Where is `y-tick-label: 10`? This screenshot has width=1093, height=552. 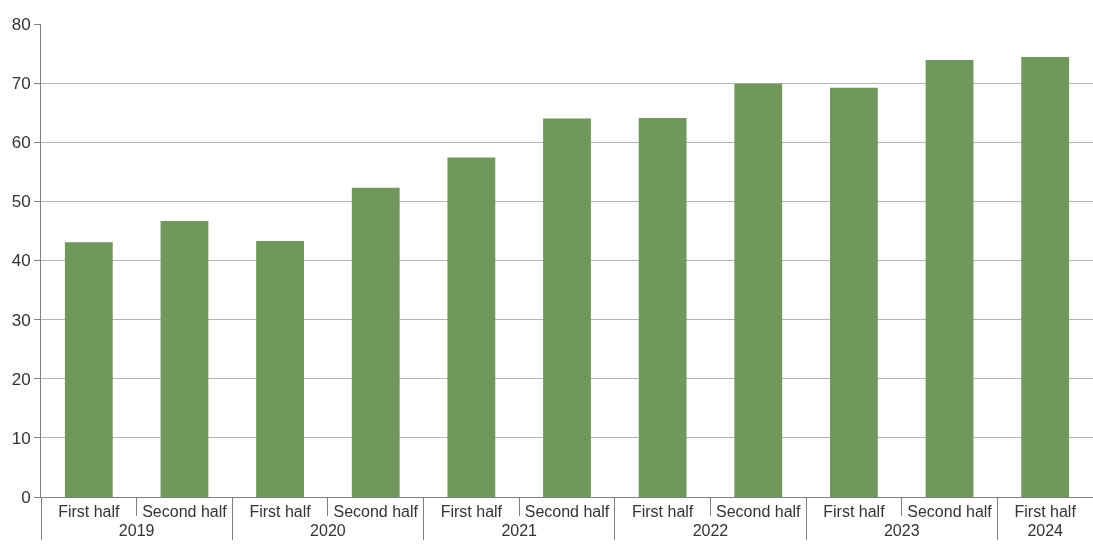
y-tick-label: 10 is located at coordinates (21, 438).